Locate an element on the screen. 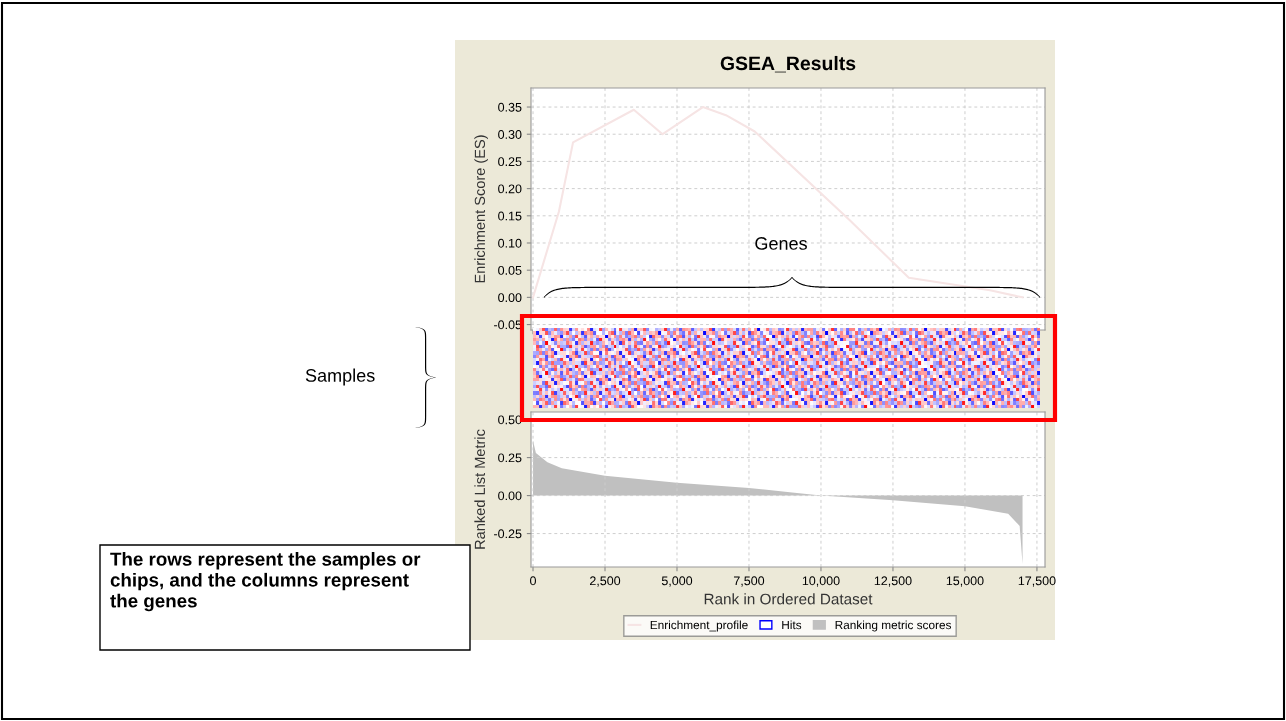 This screenshot has width=1286, height=721. x-tick-label: 17,500 is located at coordinates (1037, 581).